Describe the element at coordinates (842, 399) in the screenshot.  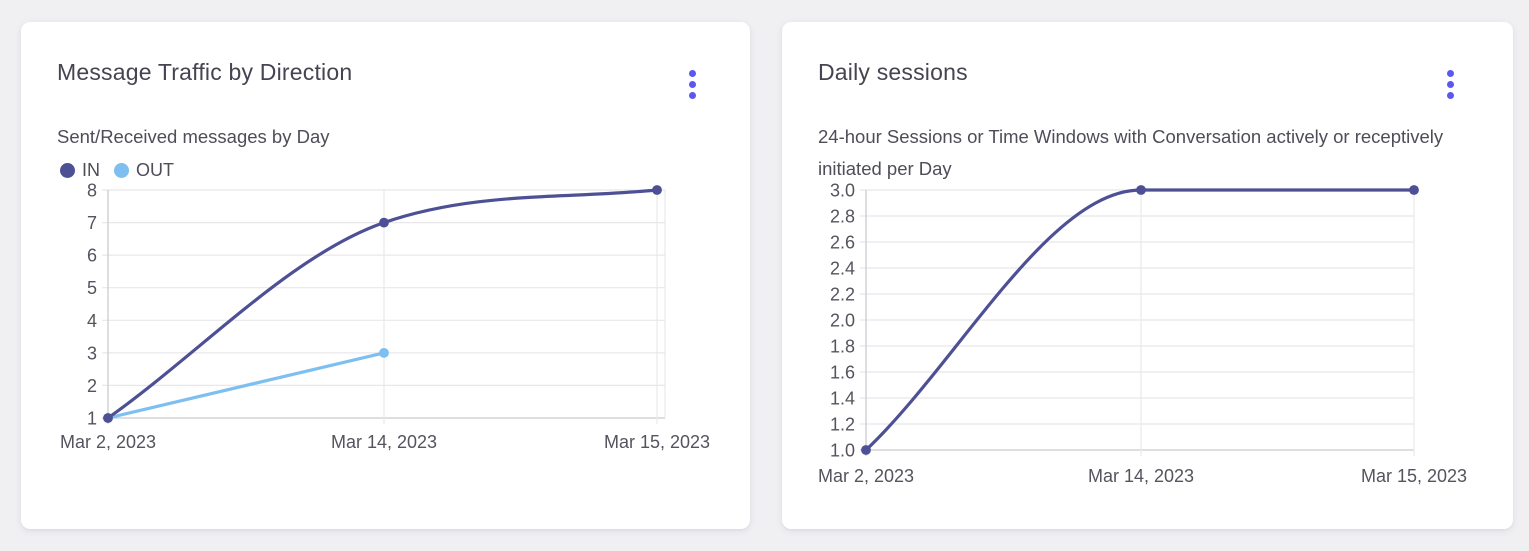
I see `svg-text: 1.4` at that location.